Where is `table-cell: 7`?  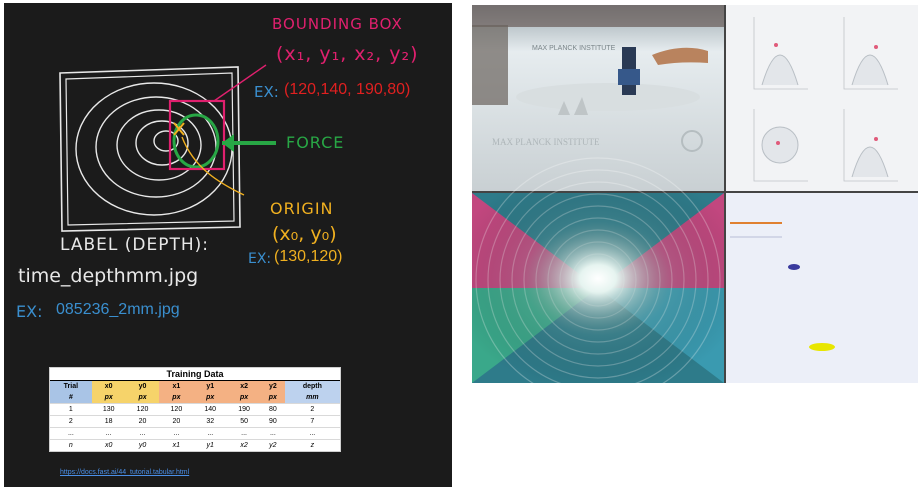 table-cell: 7 is located at coordinates (312, 421).